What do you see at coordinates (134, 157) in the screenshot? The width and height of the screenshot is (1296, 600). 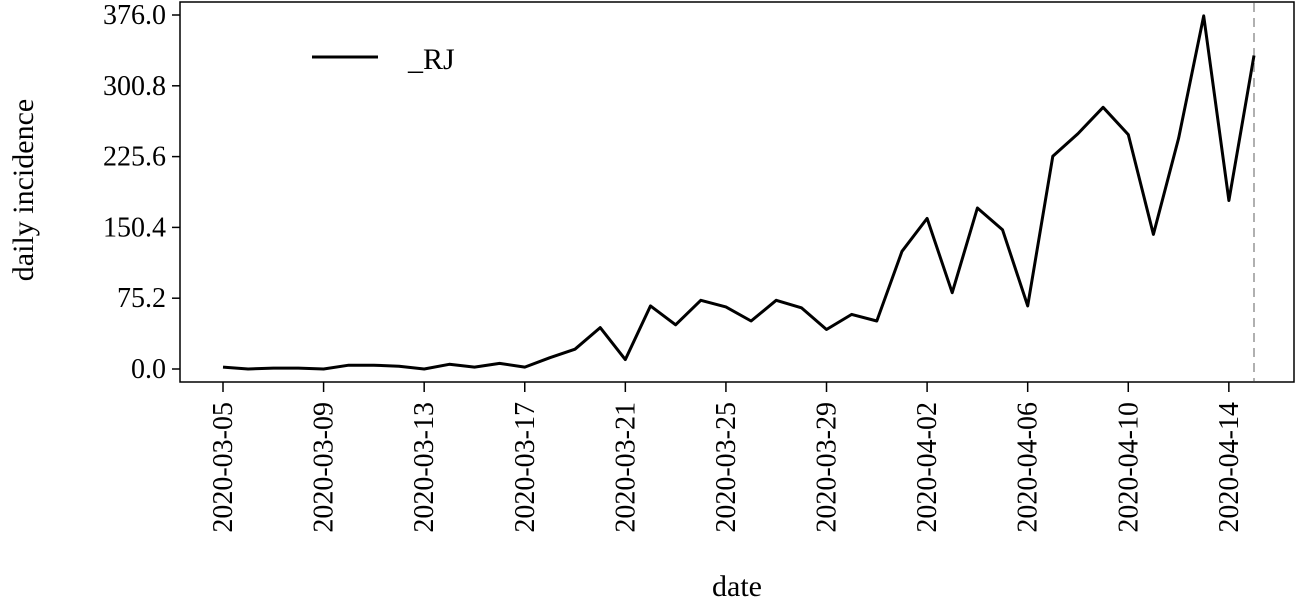 I see `y-tick-label: 225.6` at bounding box center [134, 157].